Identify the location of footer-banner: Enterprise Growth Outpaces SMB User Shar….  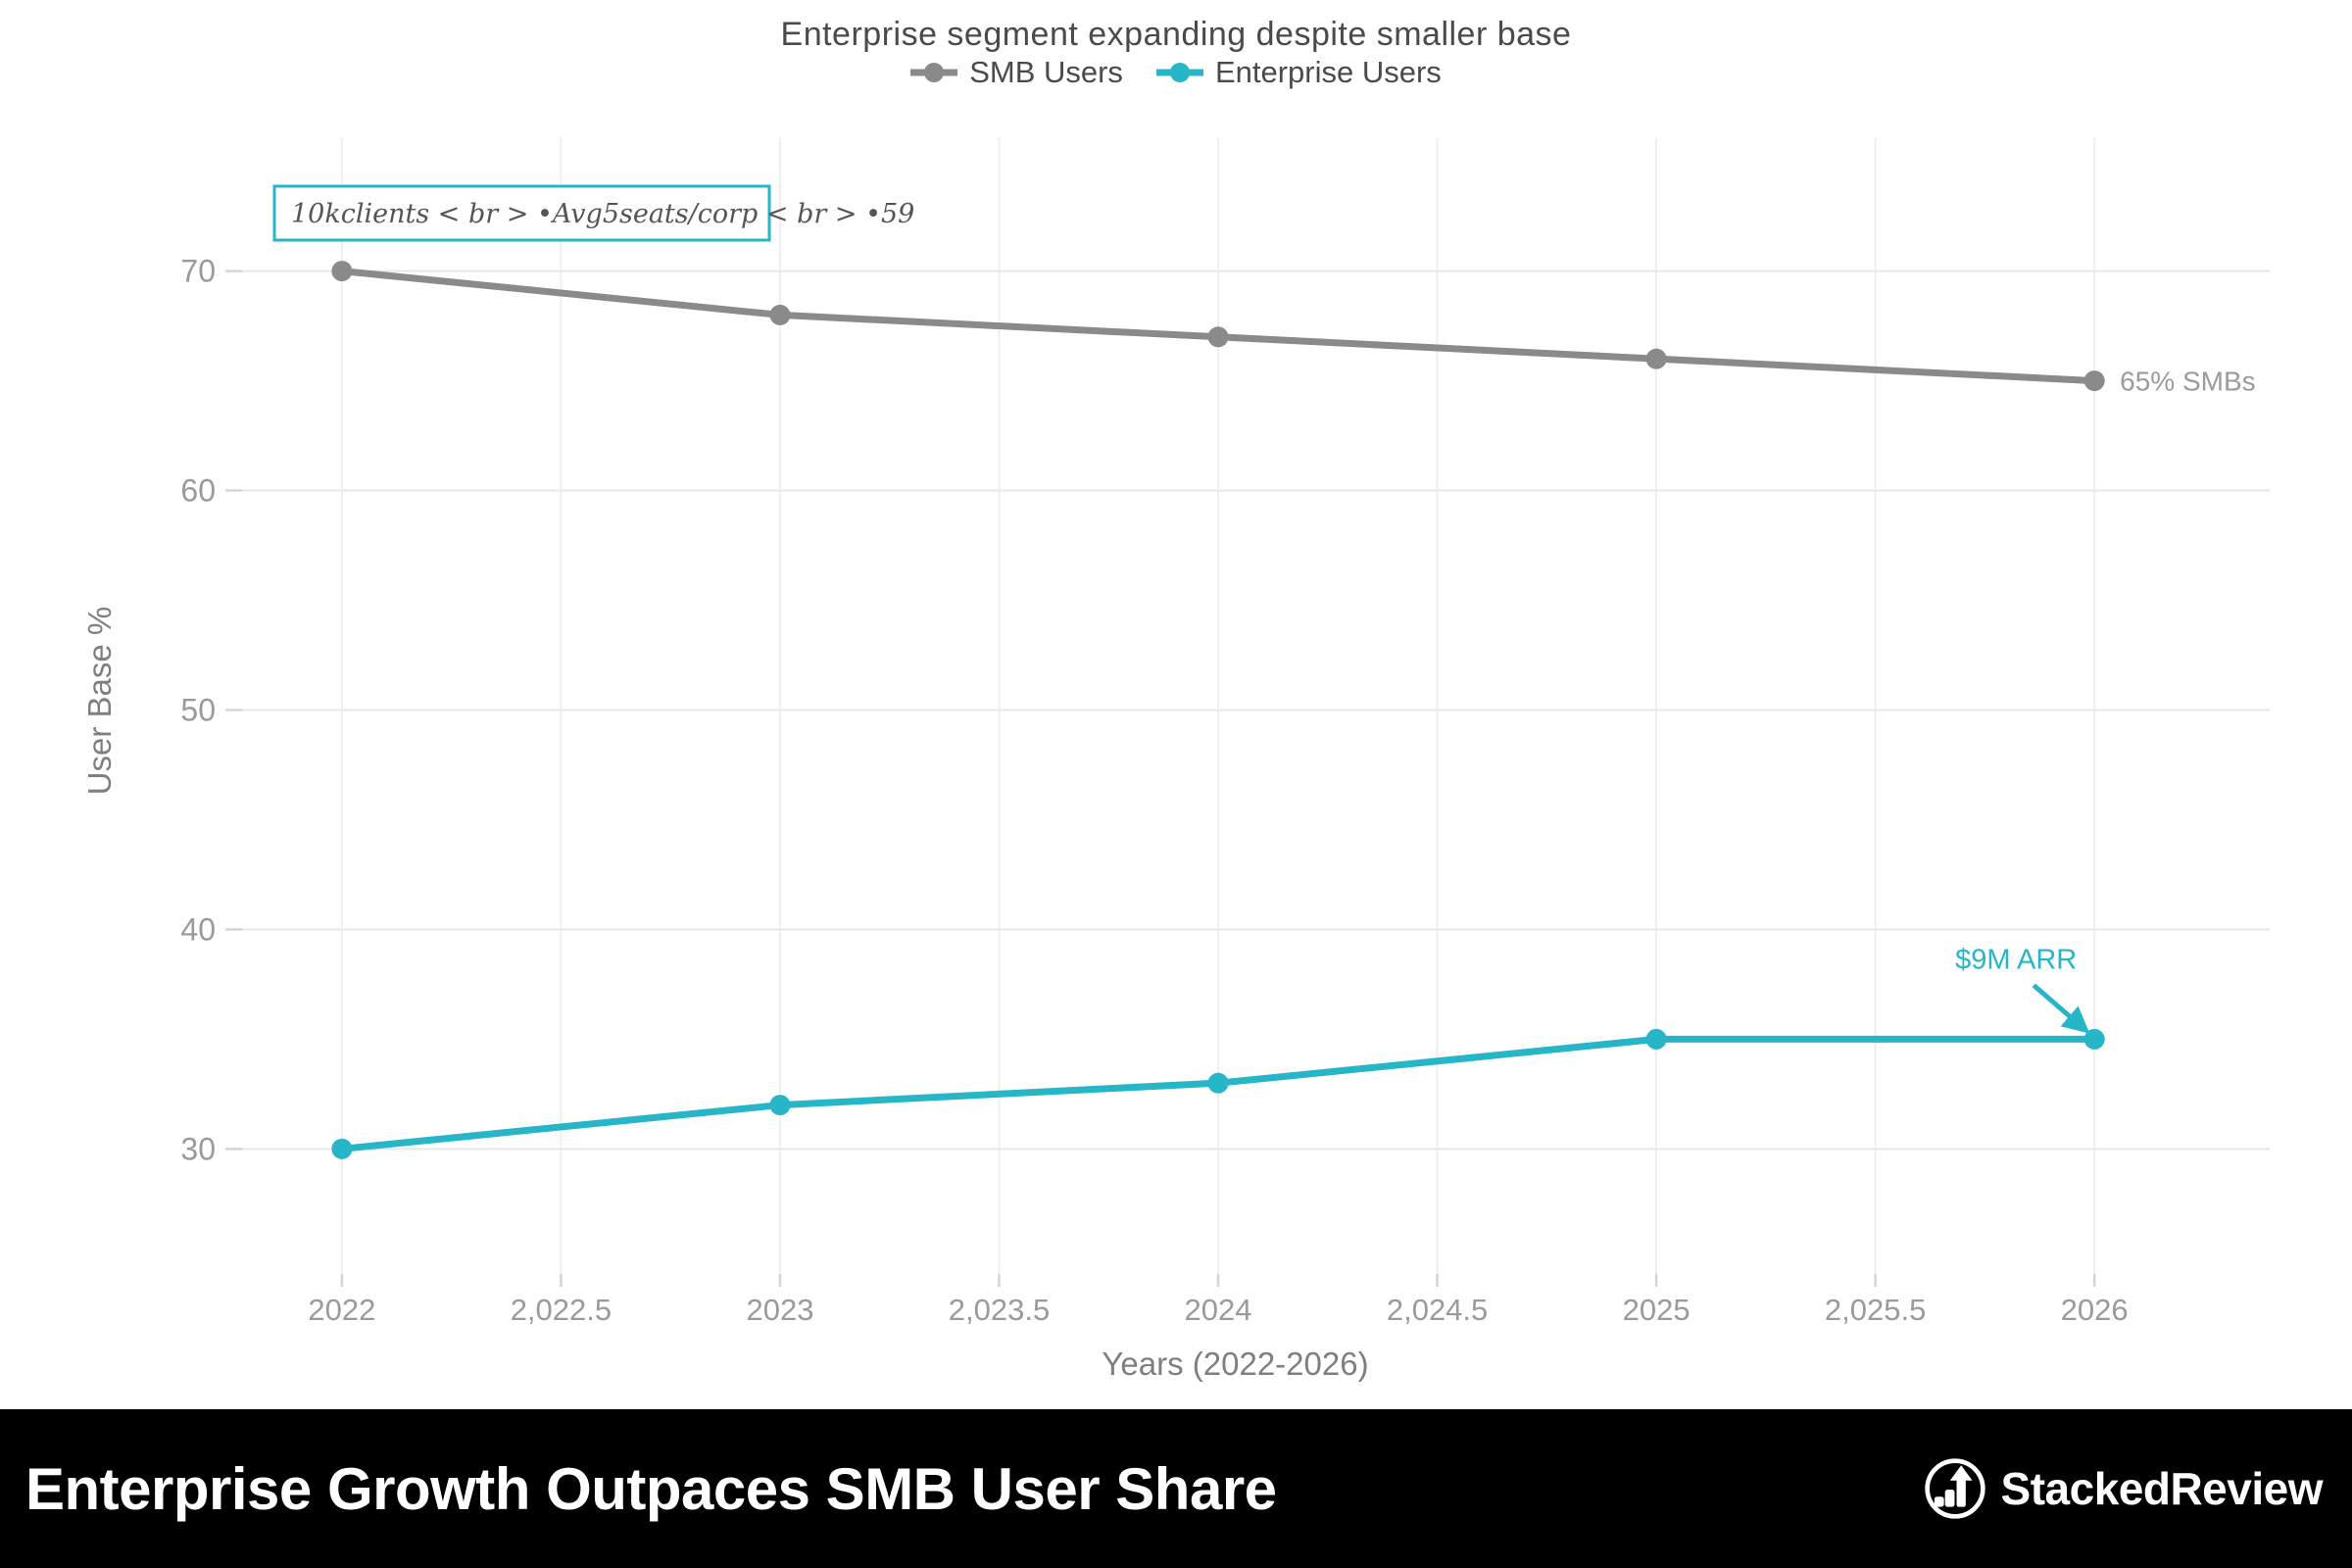
(1176, 1488).